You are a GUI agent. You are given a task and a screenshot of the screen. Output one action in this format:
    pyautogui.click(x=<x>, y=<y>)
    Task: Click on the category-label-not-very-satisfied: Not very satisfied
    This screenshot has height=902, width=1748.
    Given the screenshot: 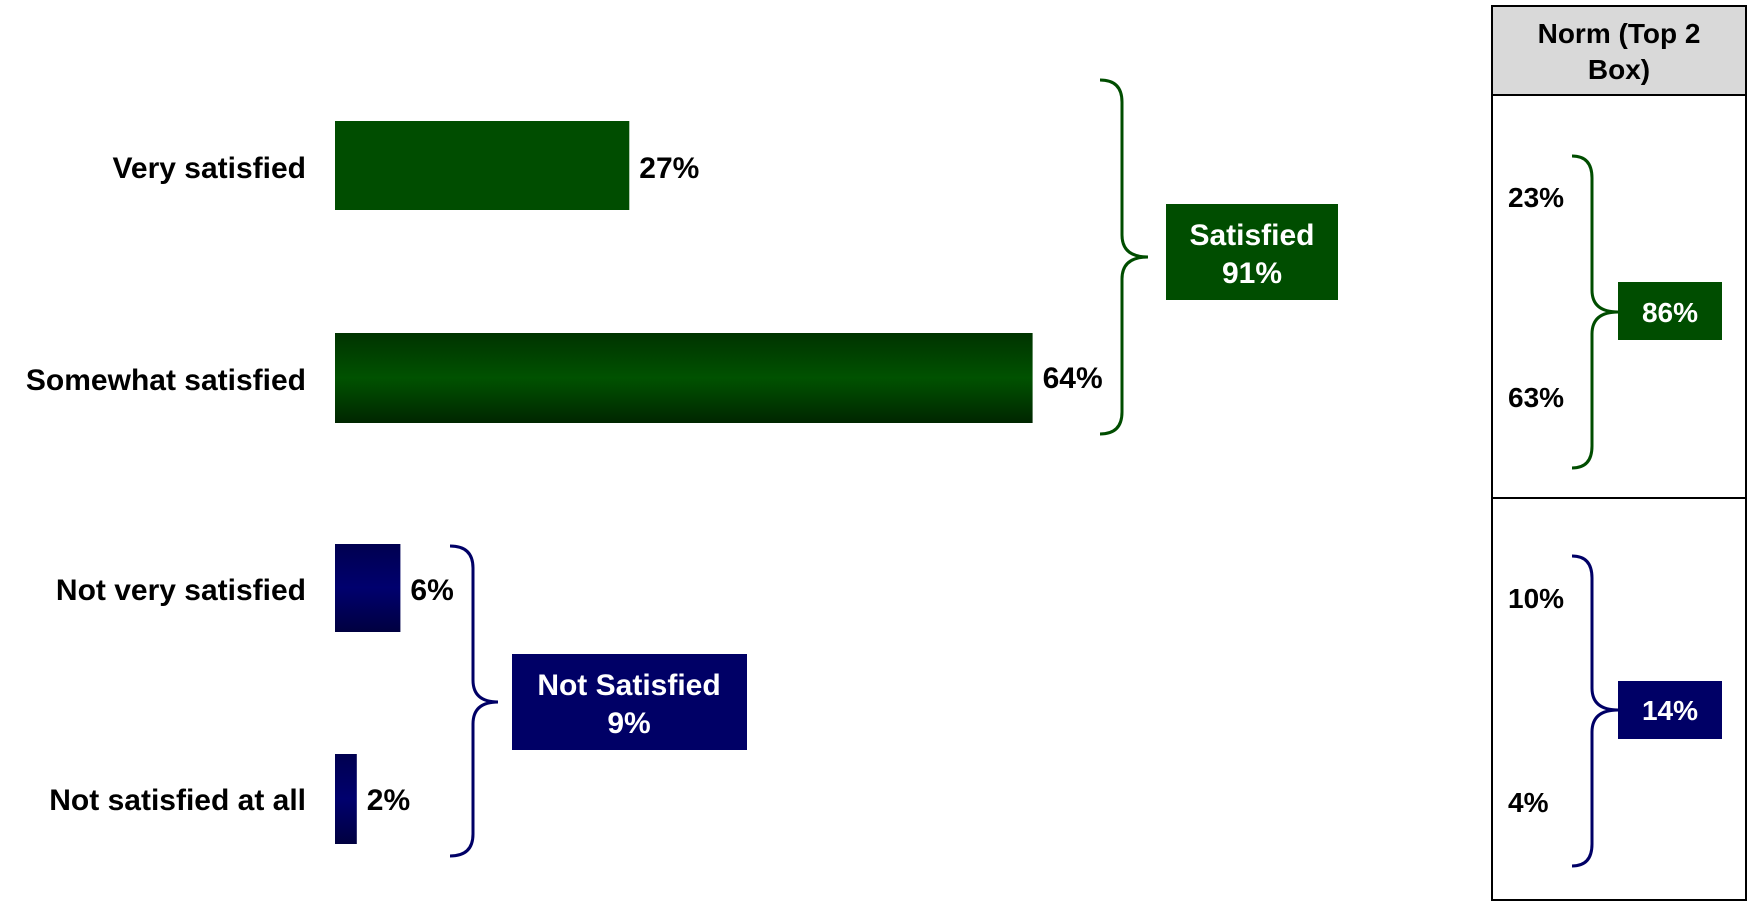 What is the action you would take?
    pyautogui.click(x=181, y=590)
    